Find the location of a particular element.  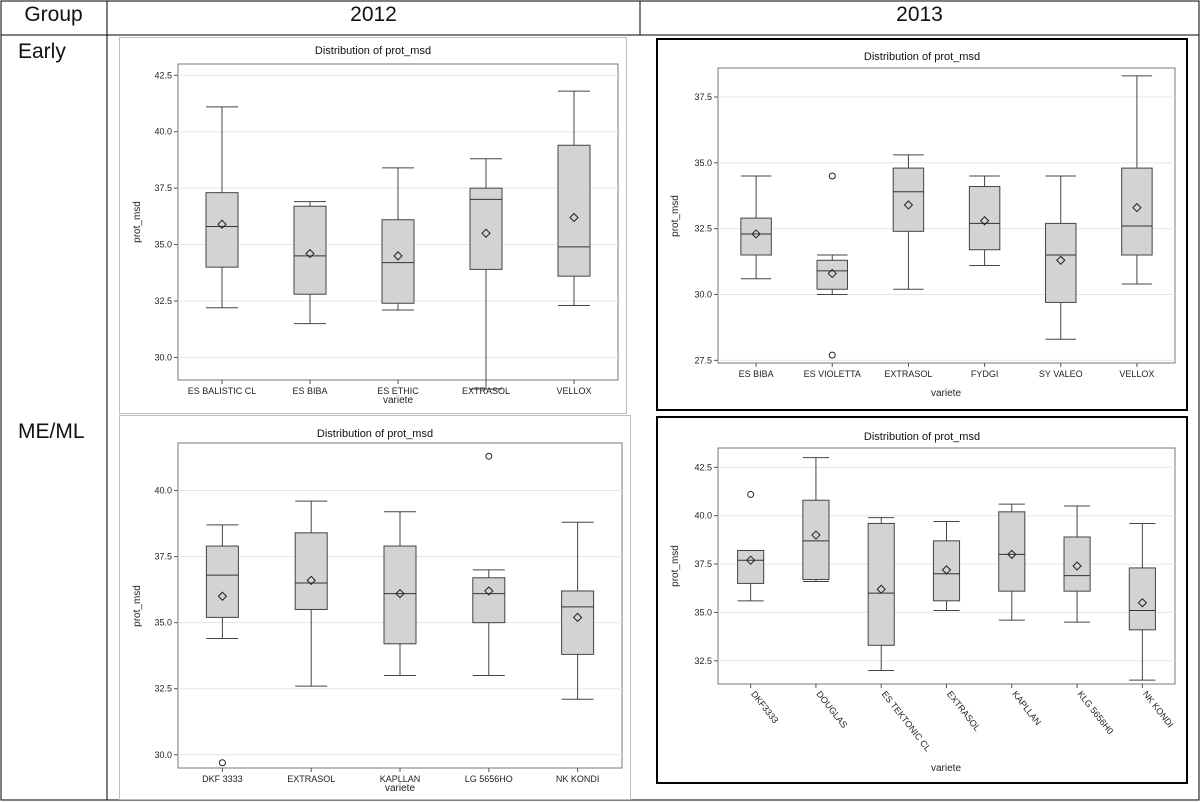

header-2012: 2012 is located at coordinates (373, 14).